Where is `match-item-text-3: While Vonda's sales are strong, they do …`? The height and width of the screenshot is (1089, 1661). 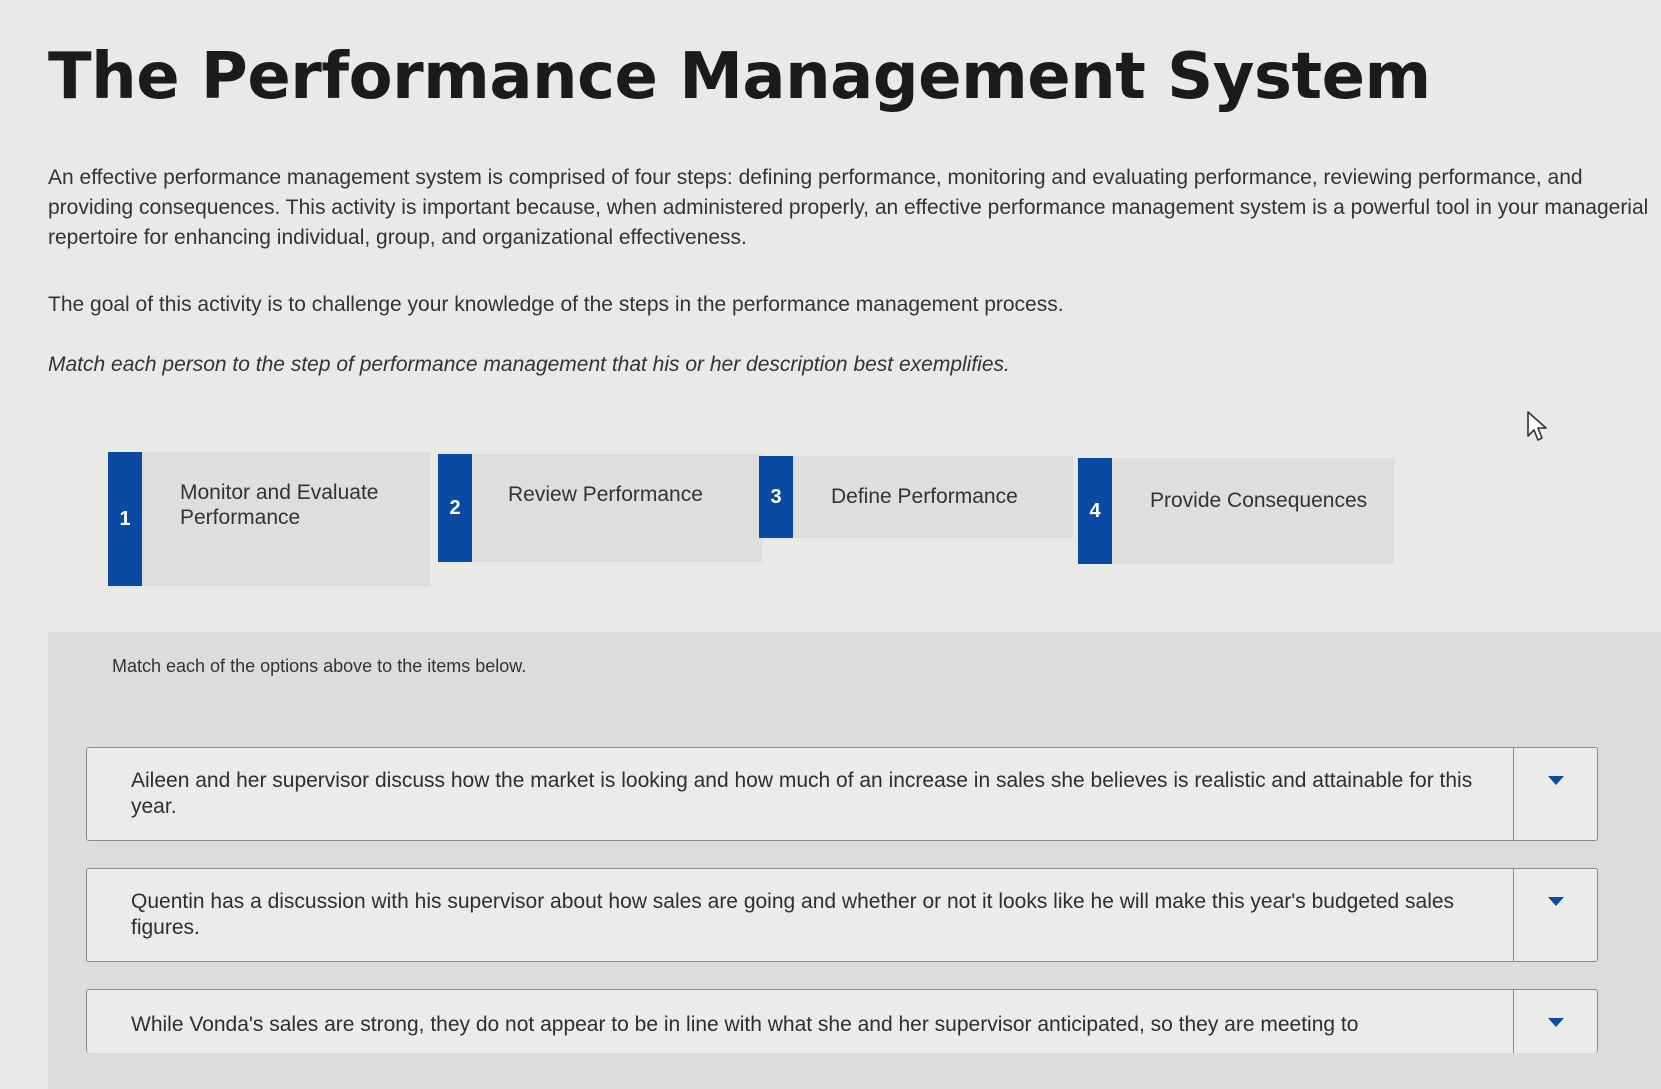
match-item-text-3: While Vonda's sales are strong, they do … is located at coordinates (745, 1024).